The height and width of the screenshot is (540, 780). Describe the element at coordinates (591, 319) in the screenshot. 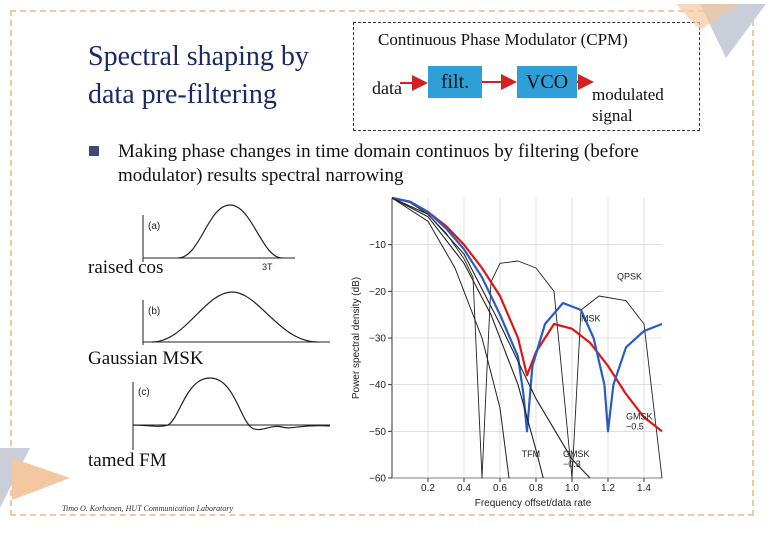

I see `series-label-msk: MSK` at that location.